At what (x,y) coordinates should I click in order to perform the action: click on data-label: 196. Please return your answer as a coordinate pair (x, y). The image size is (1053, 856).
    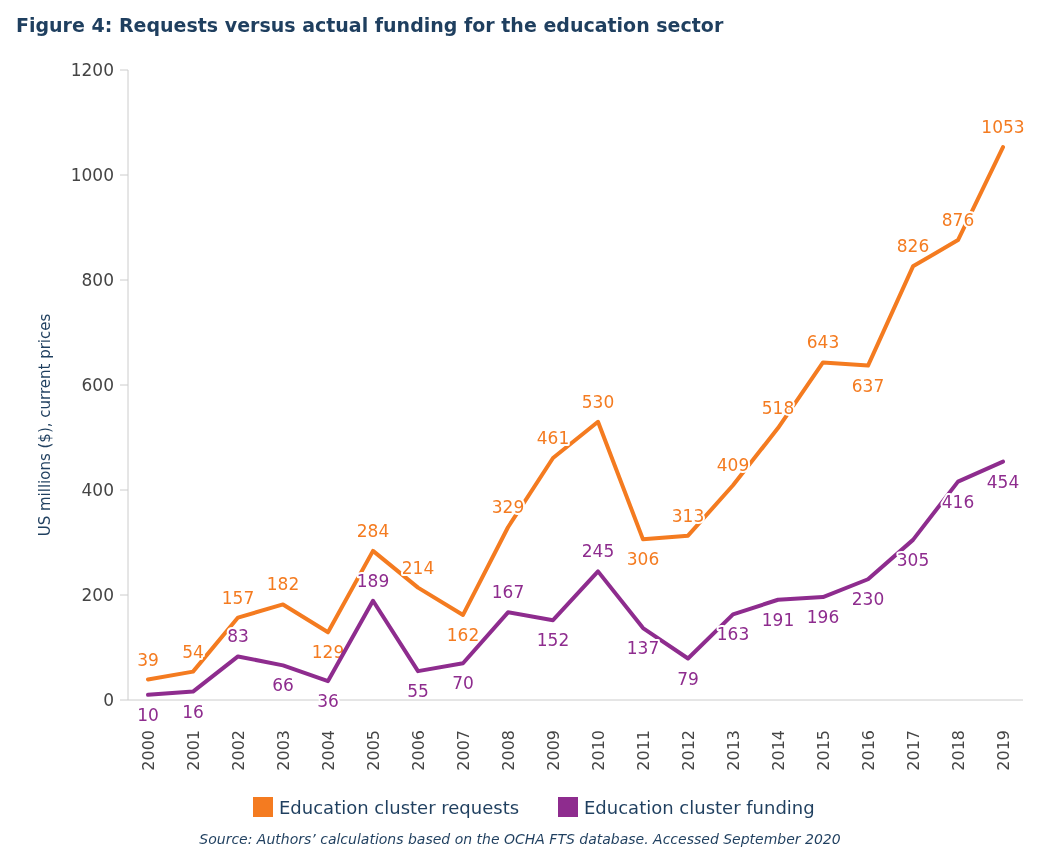
    Looking at the image, I should click on (823, 617).